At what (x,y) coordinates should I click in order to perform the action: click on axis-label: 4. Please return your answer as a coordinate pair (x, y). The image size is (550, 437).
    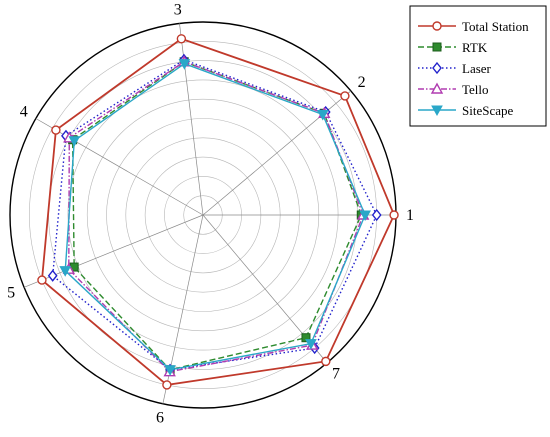
    Looking at the image, I should click on (24, 112).